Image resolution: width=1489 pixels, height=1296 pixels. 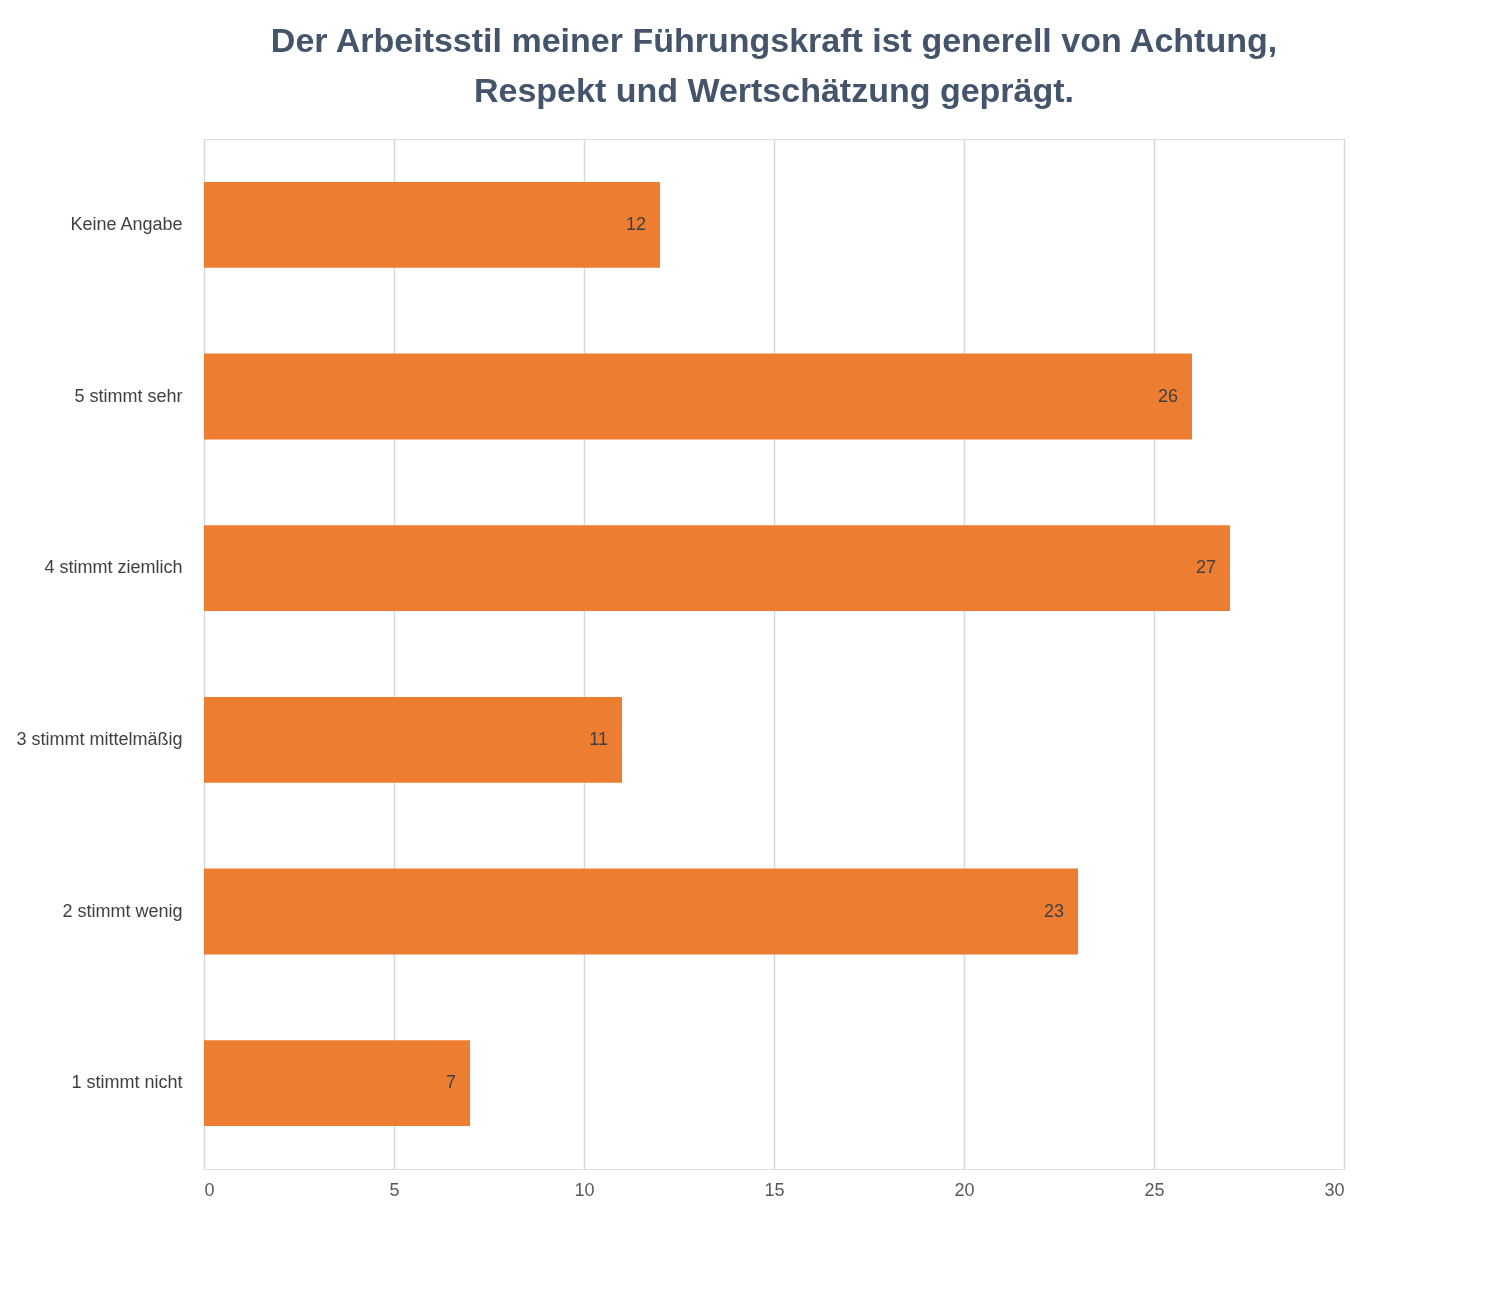 What do you see at coordinates (122, 910) in the screenshot?
I see `y-tick-label: 2 stimmt wenig` at bounding box center [122, 910].